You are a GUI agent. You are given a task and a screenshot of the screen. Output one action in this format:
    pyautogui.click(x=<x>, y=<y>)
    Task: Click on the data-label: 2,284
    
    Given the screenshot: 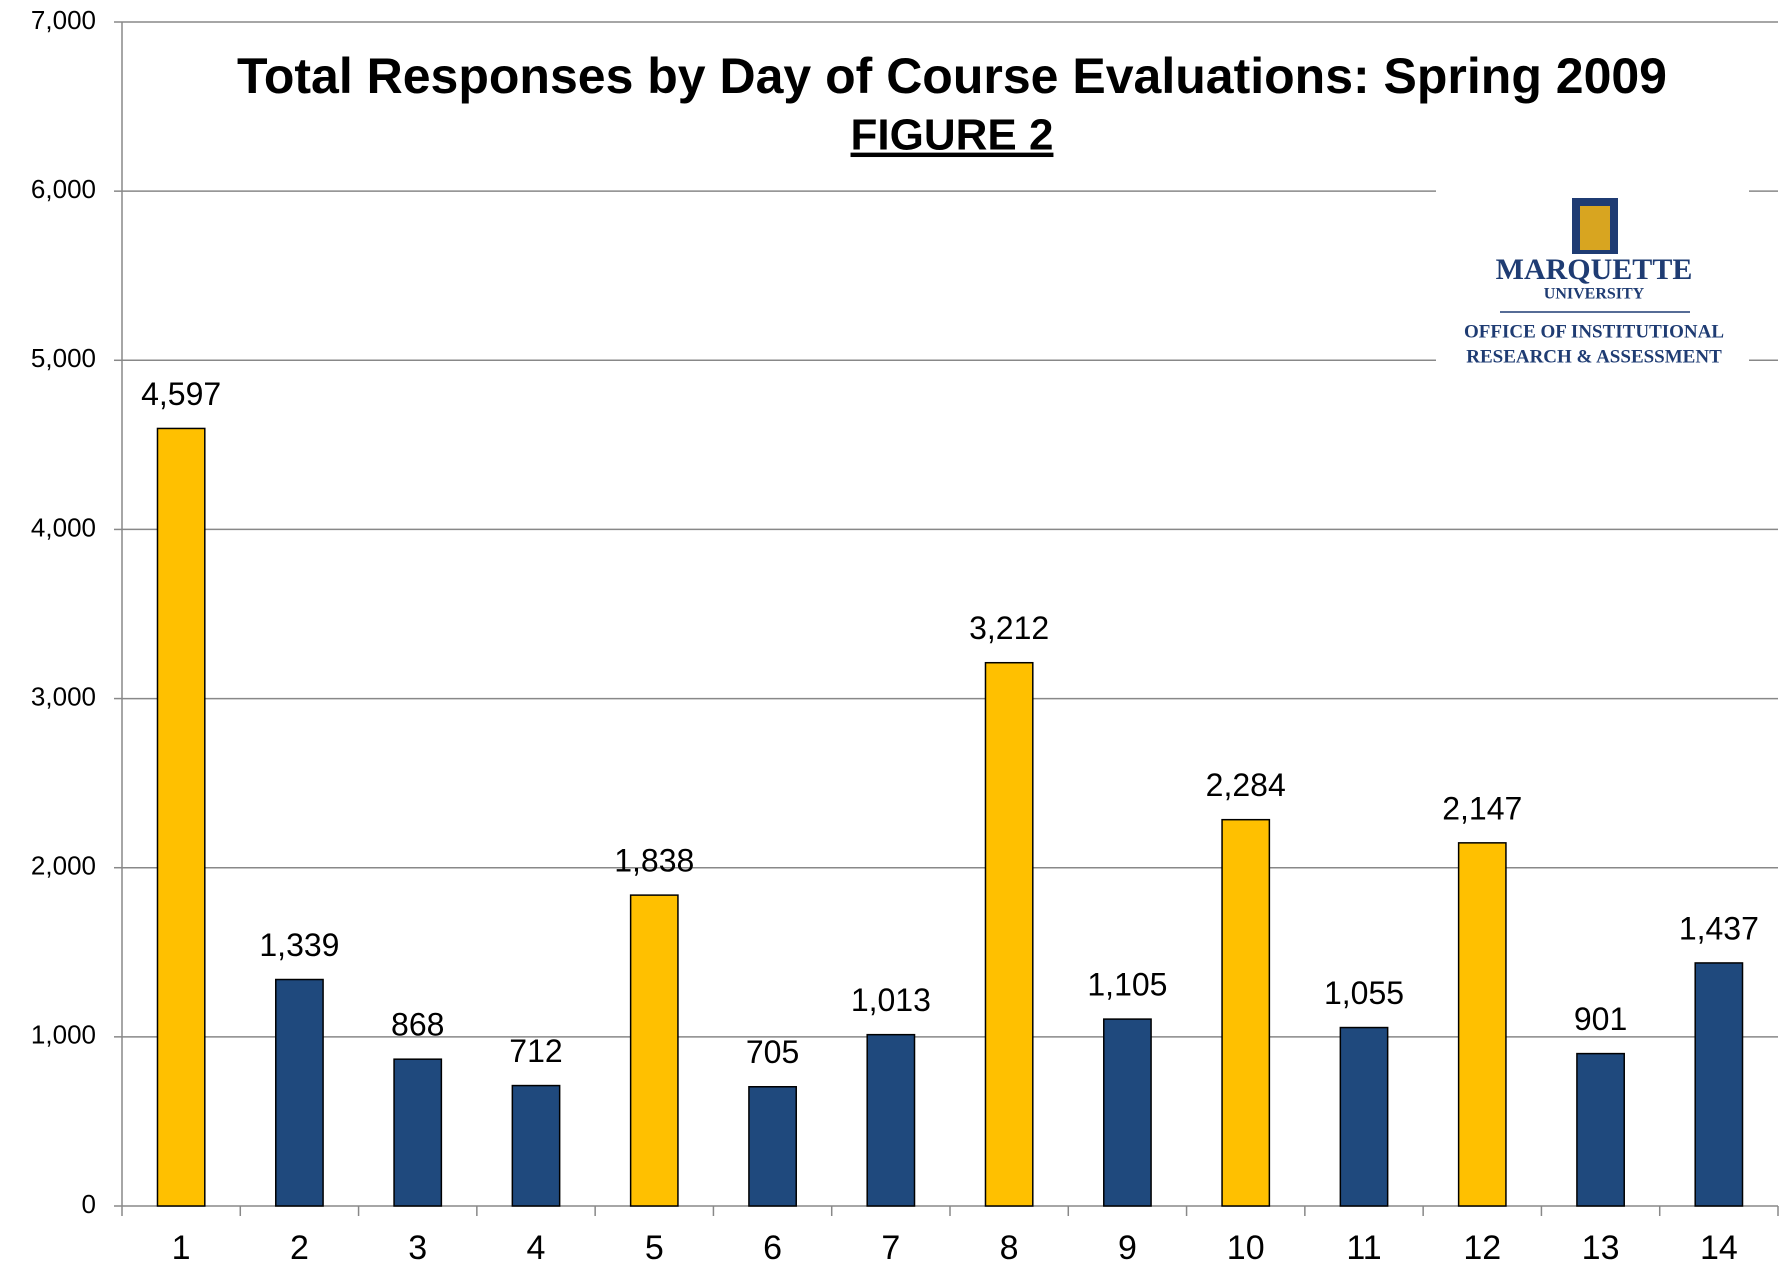 What is the action you would take?
    pyautogui.click(x=1246, y=785)
    